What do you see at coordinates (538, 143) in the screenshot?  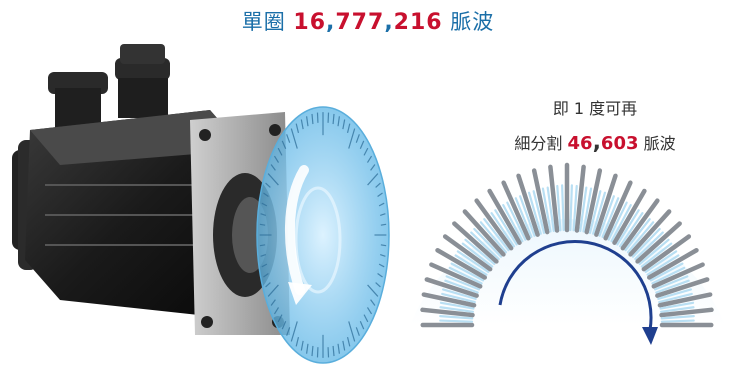 I see `subnote-line2-prefix: 細分割` at bounding box center [538, 143].